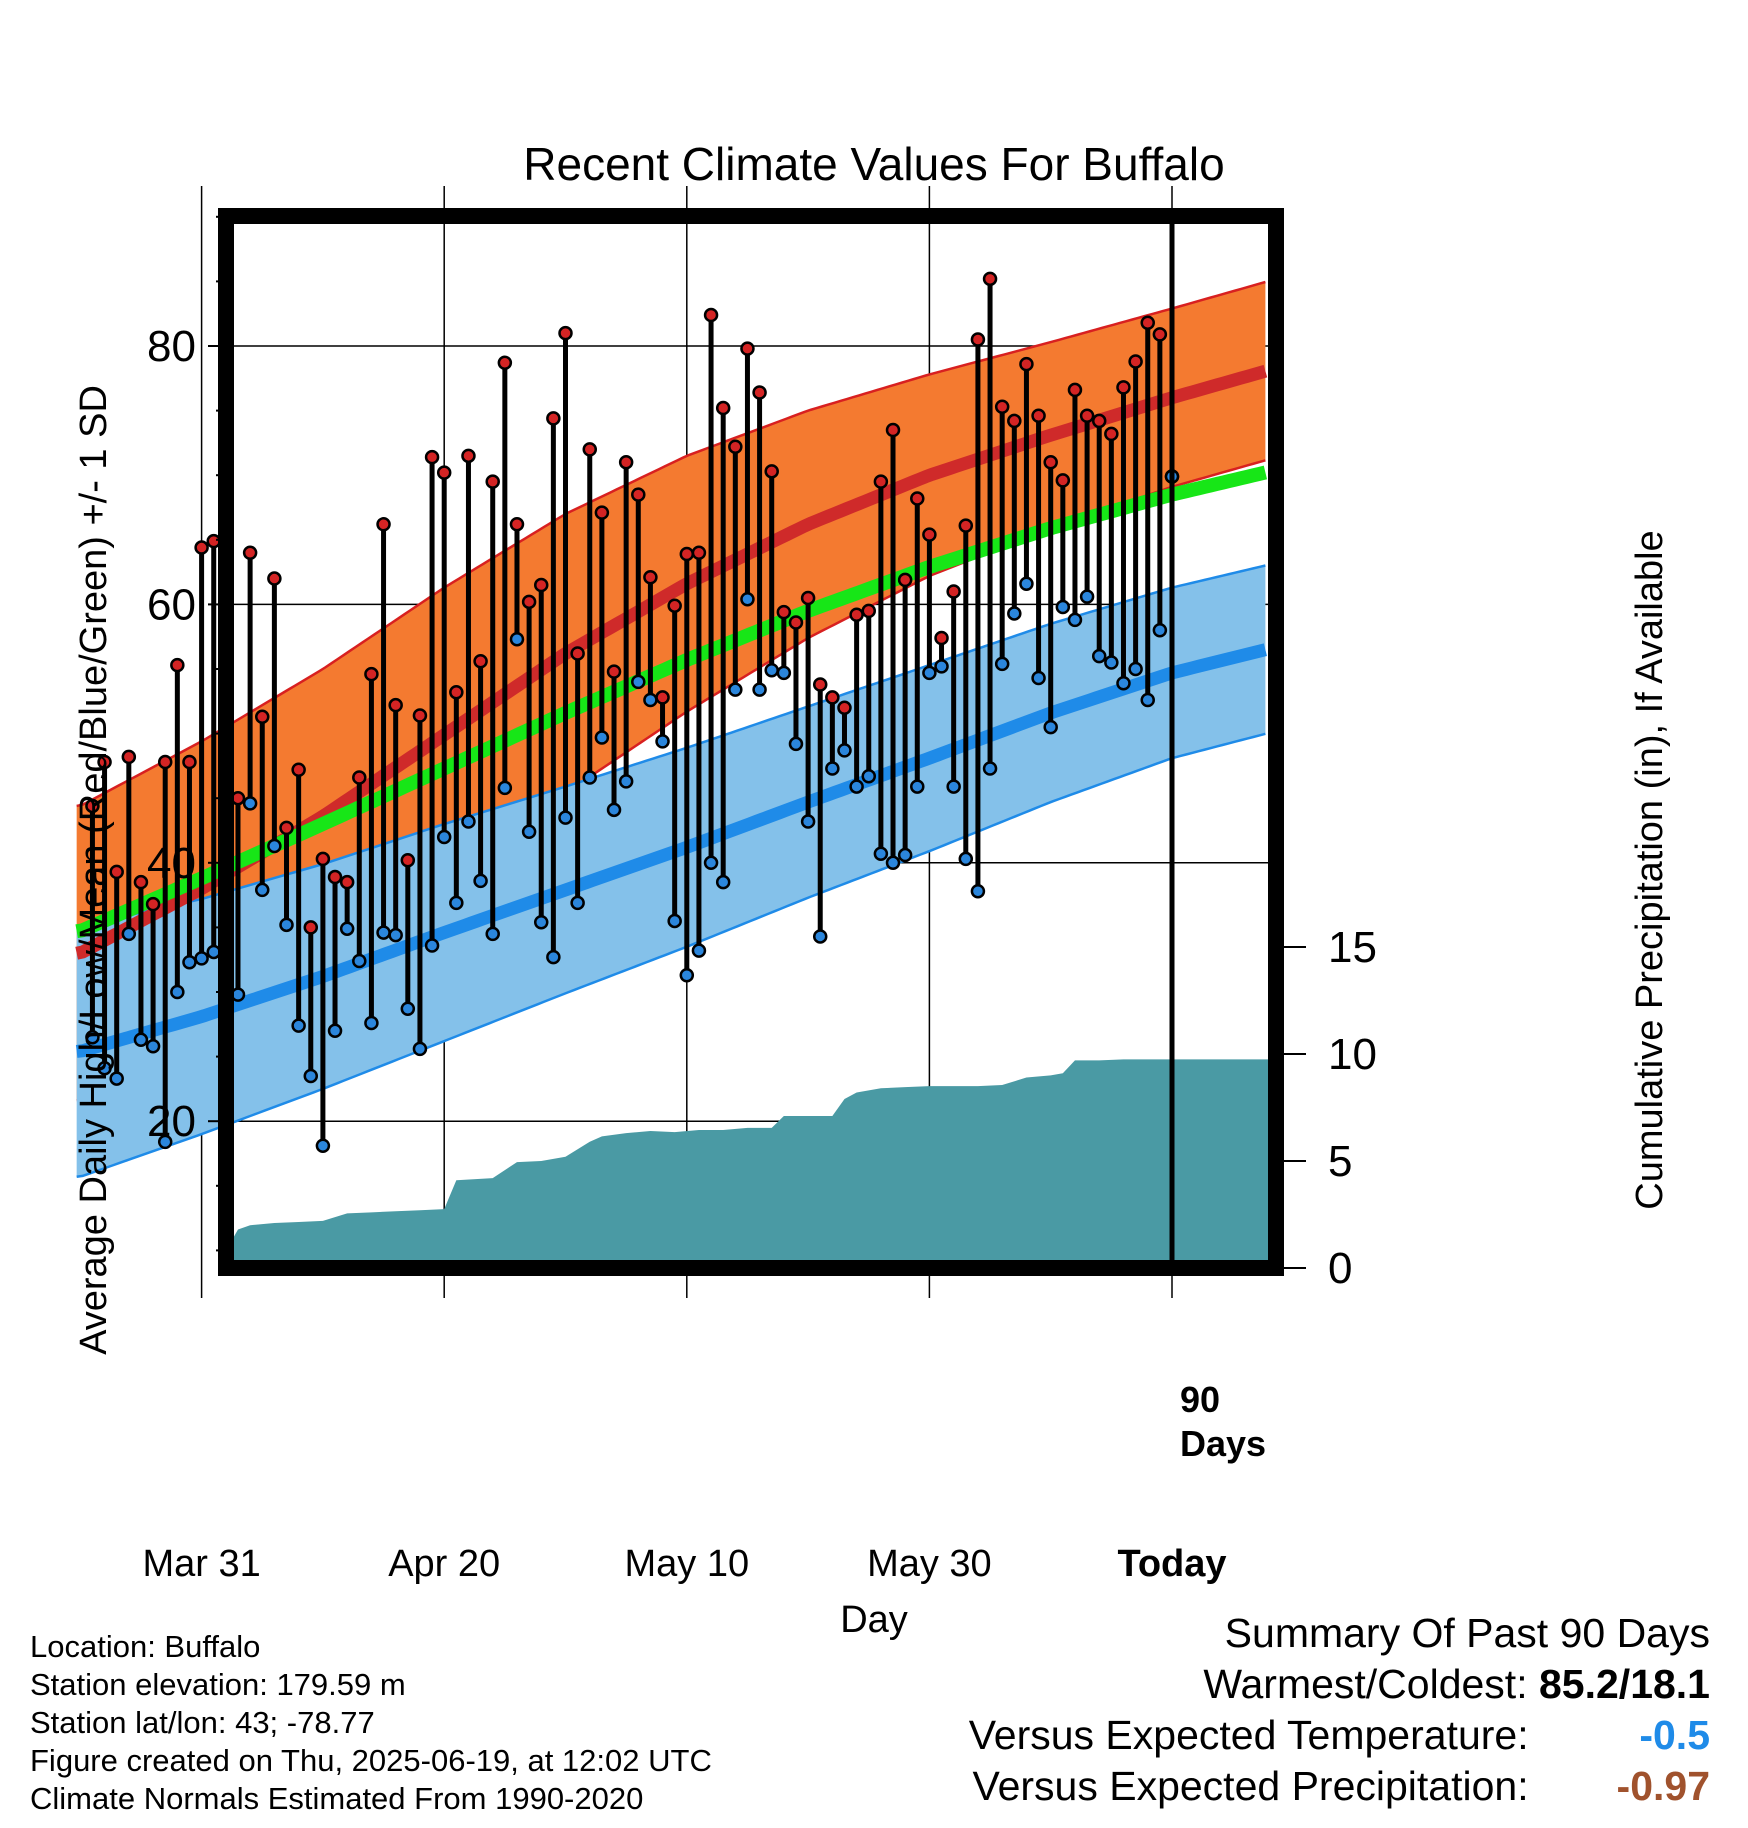 The image size is (1748, 1828). What do you see at coordinates (1340, 1786) in the screenshot?
I see `versus-precip-row: Versus Expected Precipitation: -0.97` at bounding box center [1340, 1786].